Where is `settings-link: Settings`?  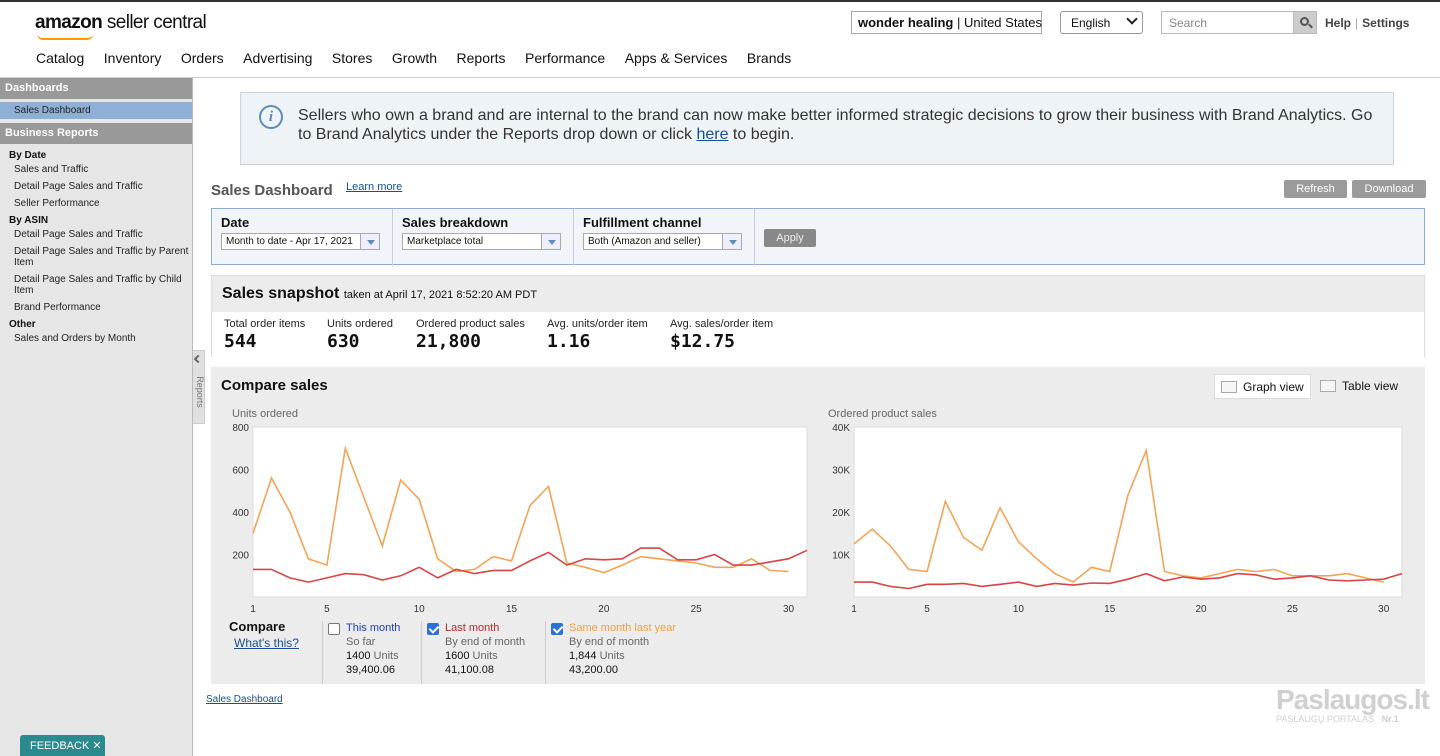 settings-link: Settings is located at coordinates (1386, 23).